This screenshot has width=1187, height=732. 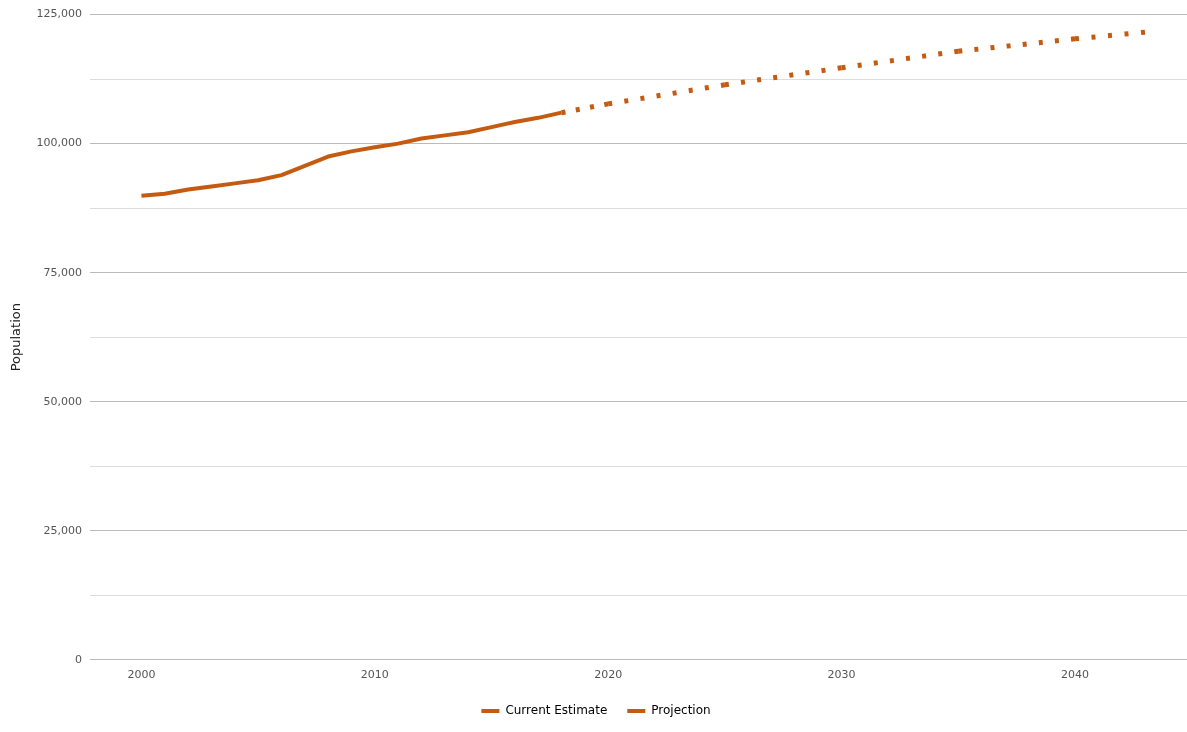 I want to click on legend-label: Current Estimate, so click(x=556, y=710).